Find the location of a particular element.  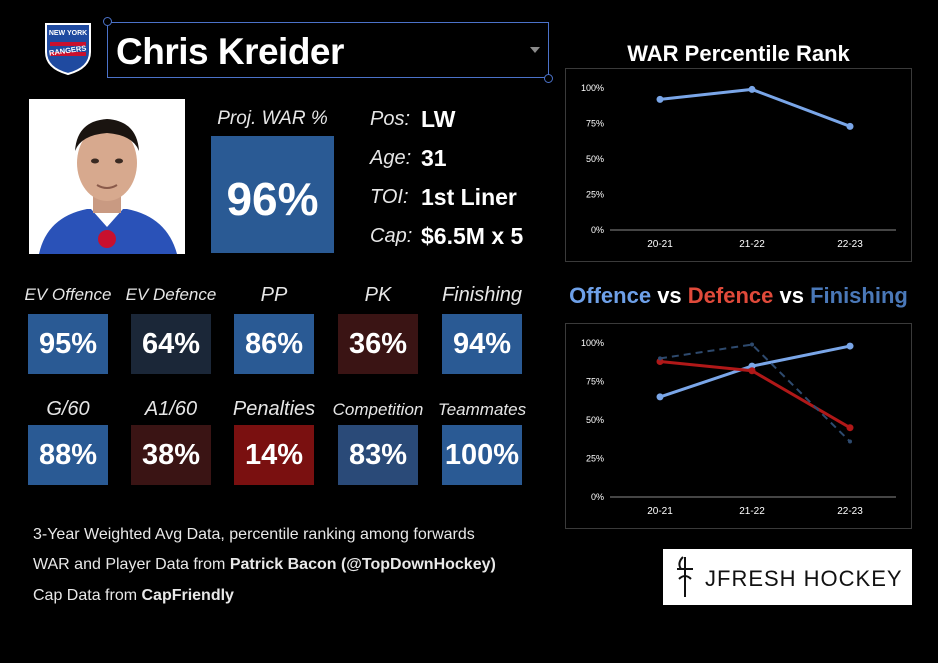

ovd-chart-y-tick: 25% is located at coordinates (595, 459).